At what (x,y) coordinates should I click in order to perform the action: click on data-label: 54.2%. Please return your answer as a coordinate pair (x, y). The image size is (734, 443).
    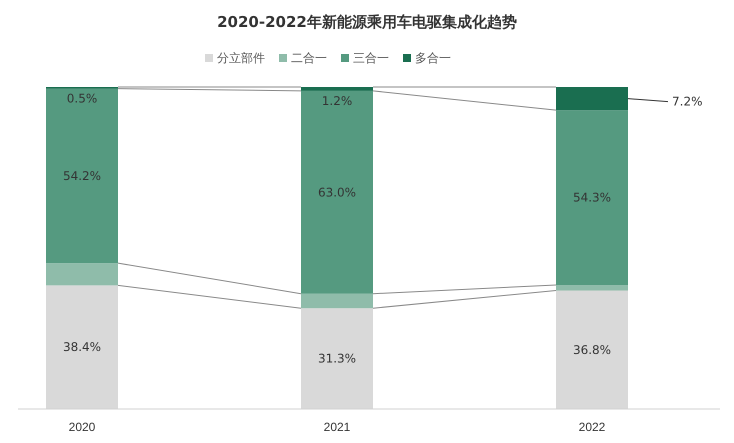
    Looking at the image, I should click on (82, 175).